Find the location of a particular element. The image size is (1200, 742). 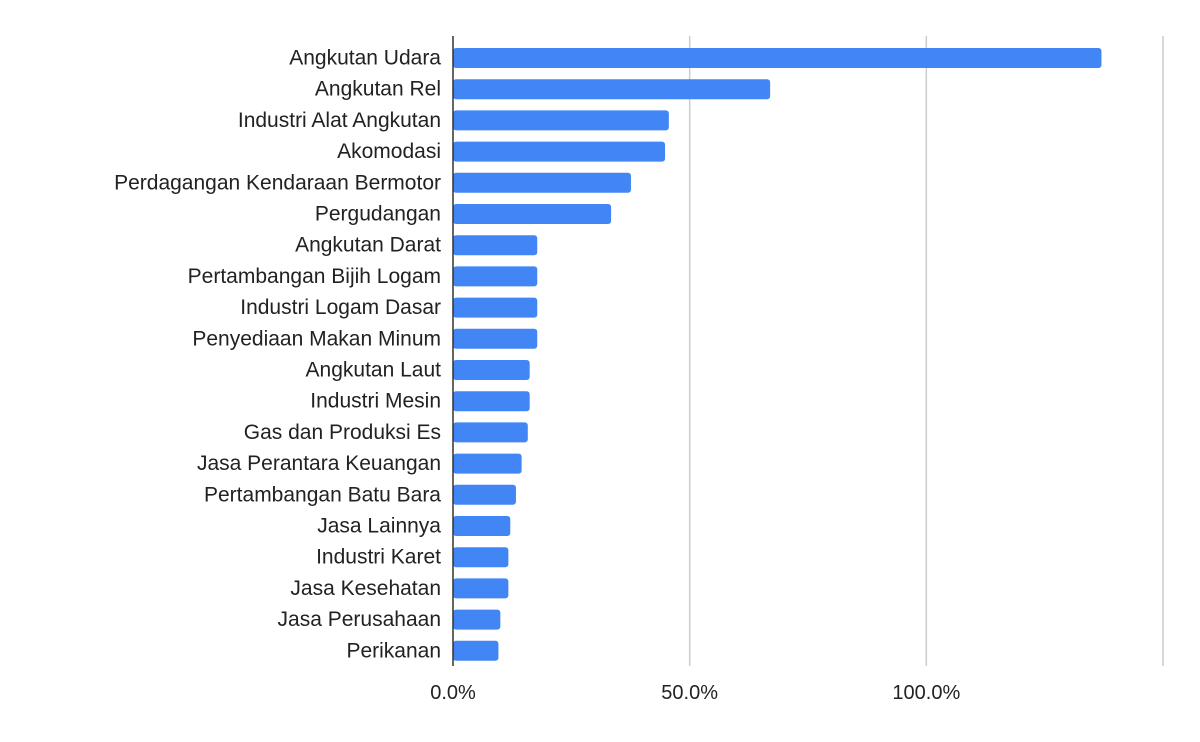

category-label: Jasa Kesehatan is located at coordinates (365, 588).